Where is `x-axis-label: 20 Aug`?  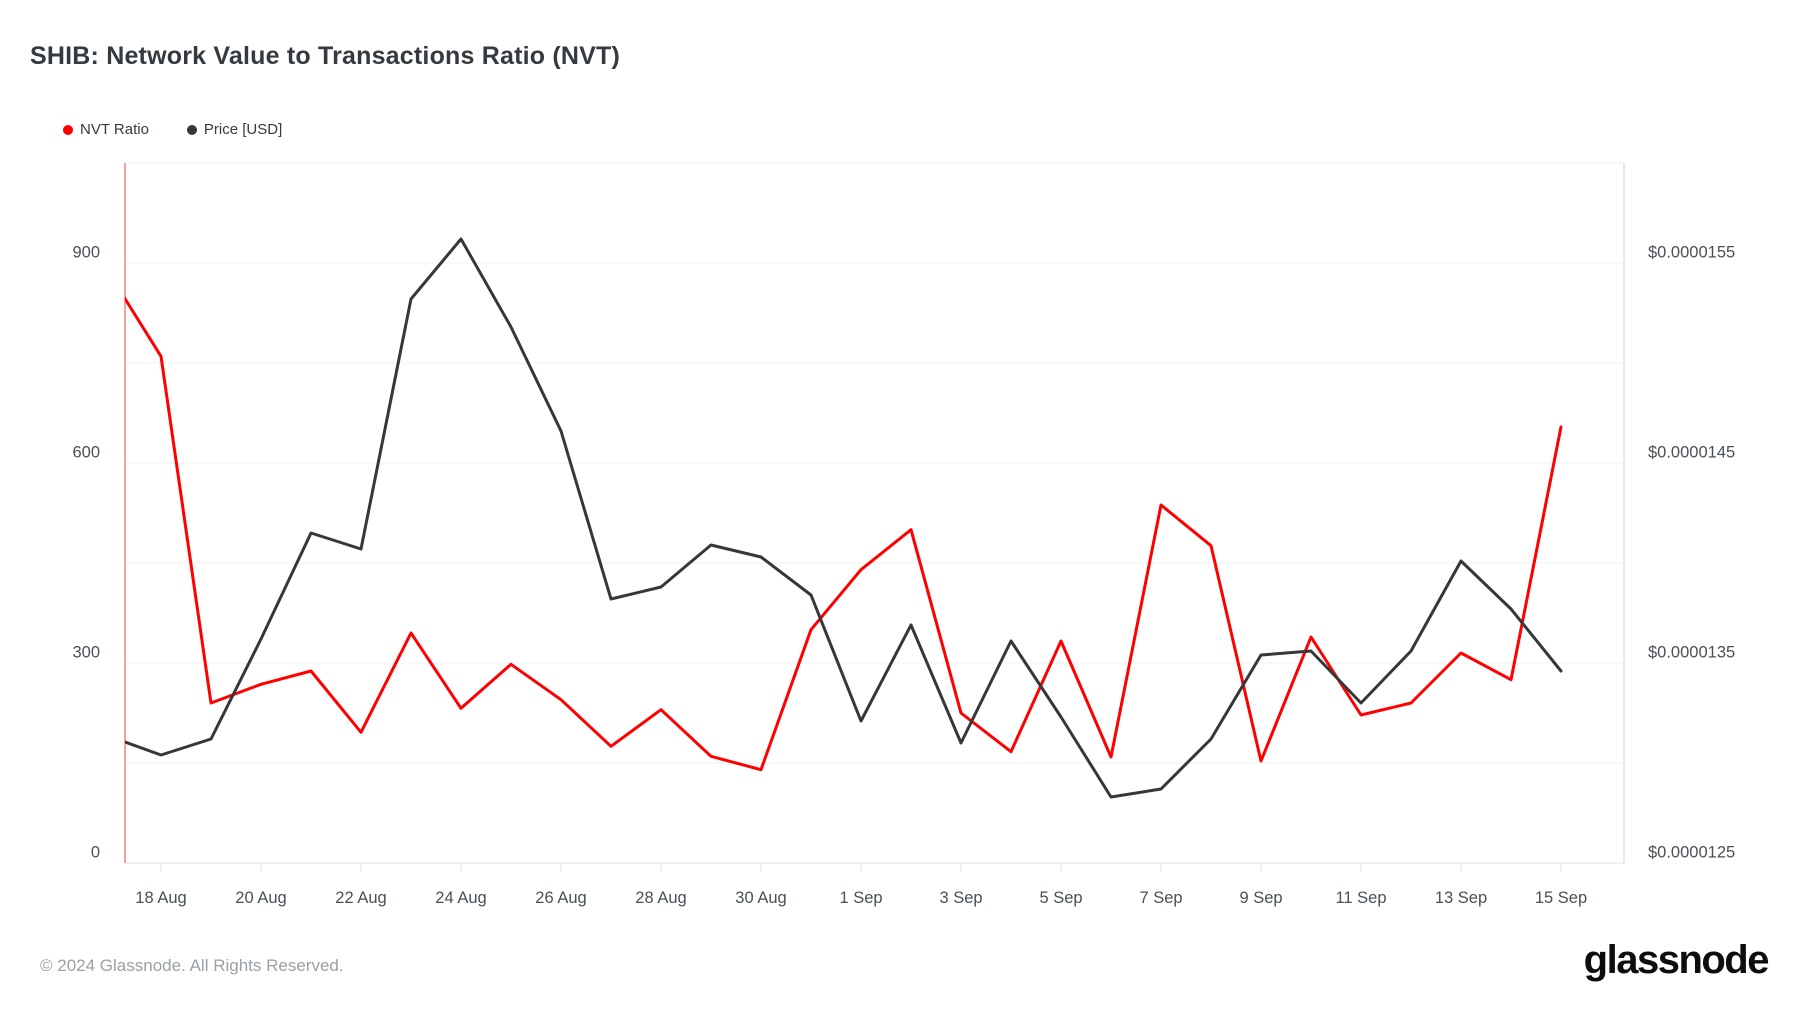 x-axis-label: 20 Aug is located at coordinates (261, 898).